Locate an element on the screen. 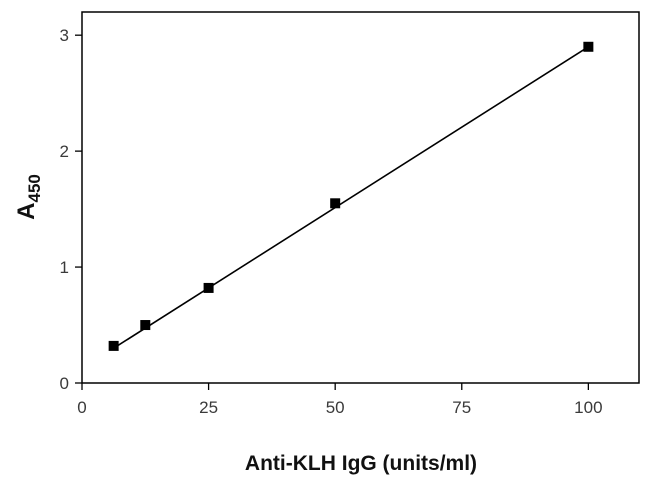  x-axis-ticks: 0 25 50 75 100 is located at coordinates (340, 400).